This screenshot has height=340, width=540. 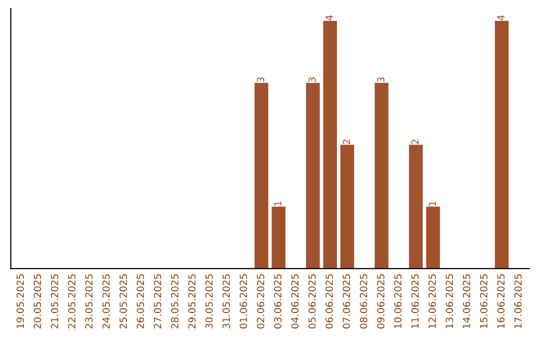 What do you see at coordinates (89, 301) in the screenshot?
I see `x-tick-label: 23.05.2025` at bounding box center [89, 301].